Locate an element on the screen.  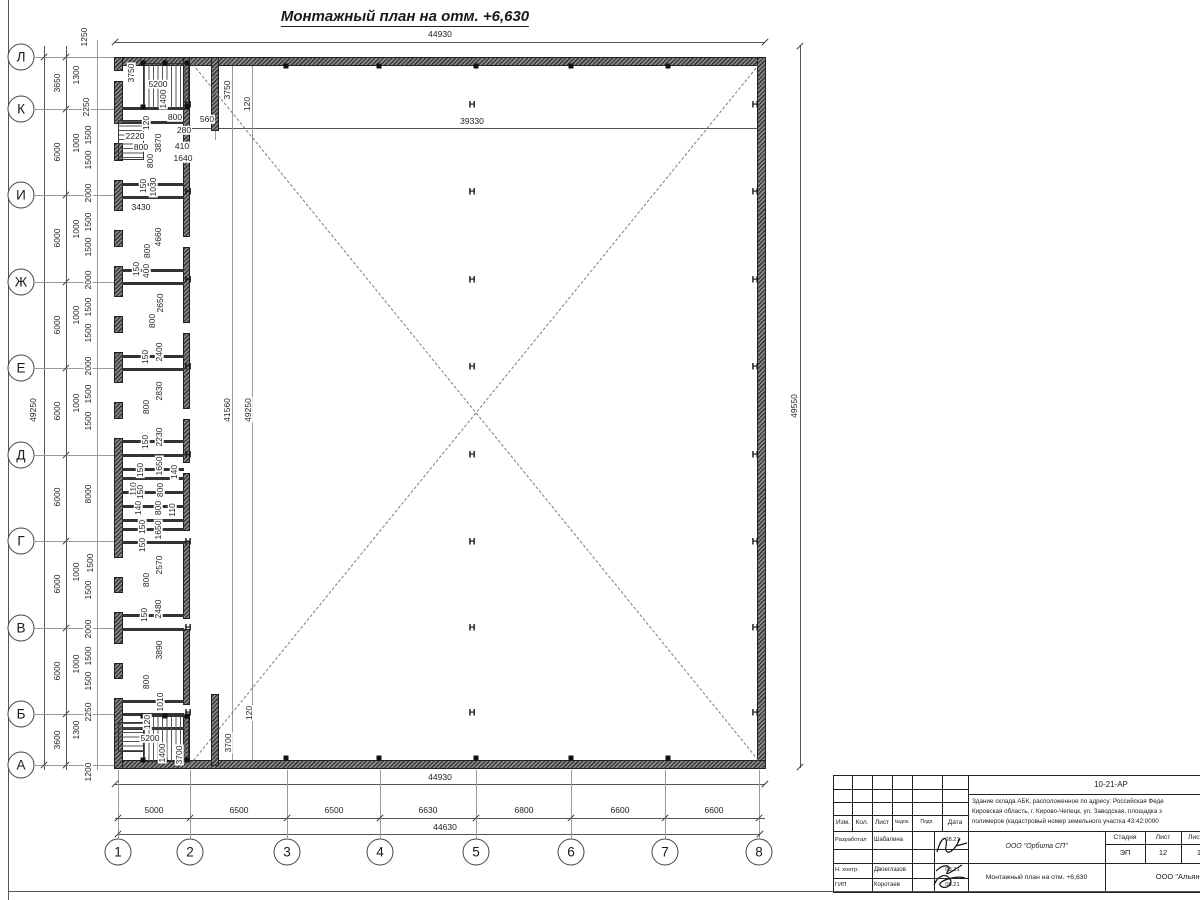
corridor-wall-segment is located at coordinates (186, 198).